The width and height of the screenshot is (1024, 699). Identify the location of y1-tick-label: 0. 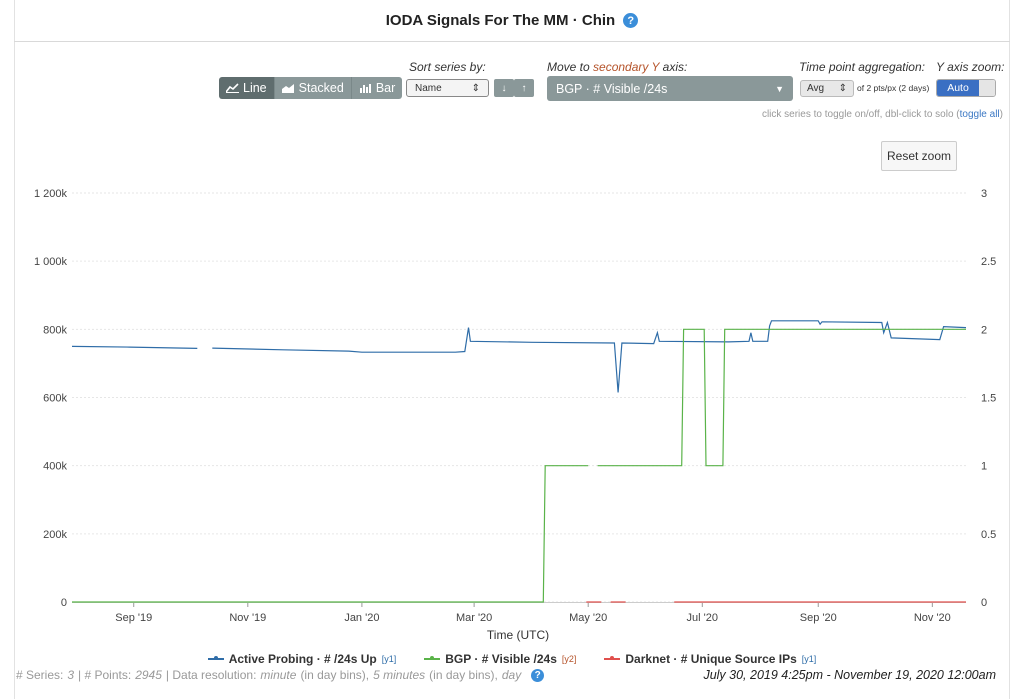
(64, 603).